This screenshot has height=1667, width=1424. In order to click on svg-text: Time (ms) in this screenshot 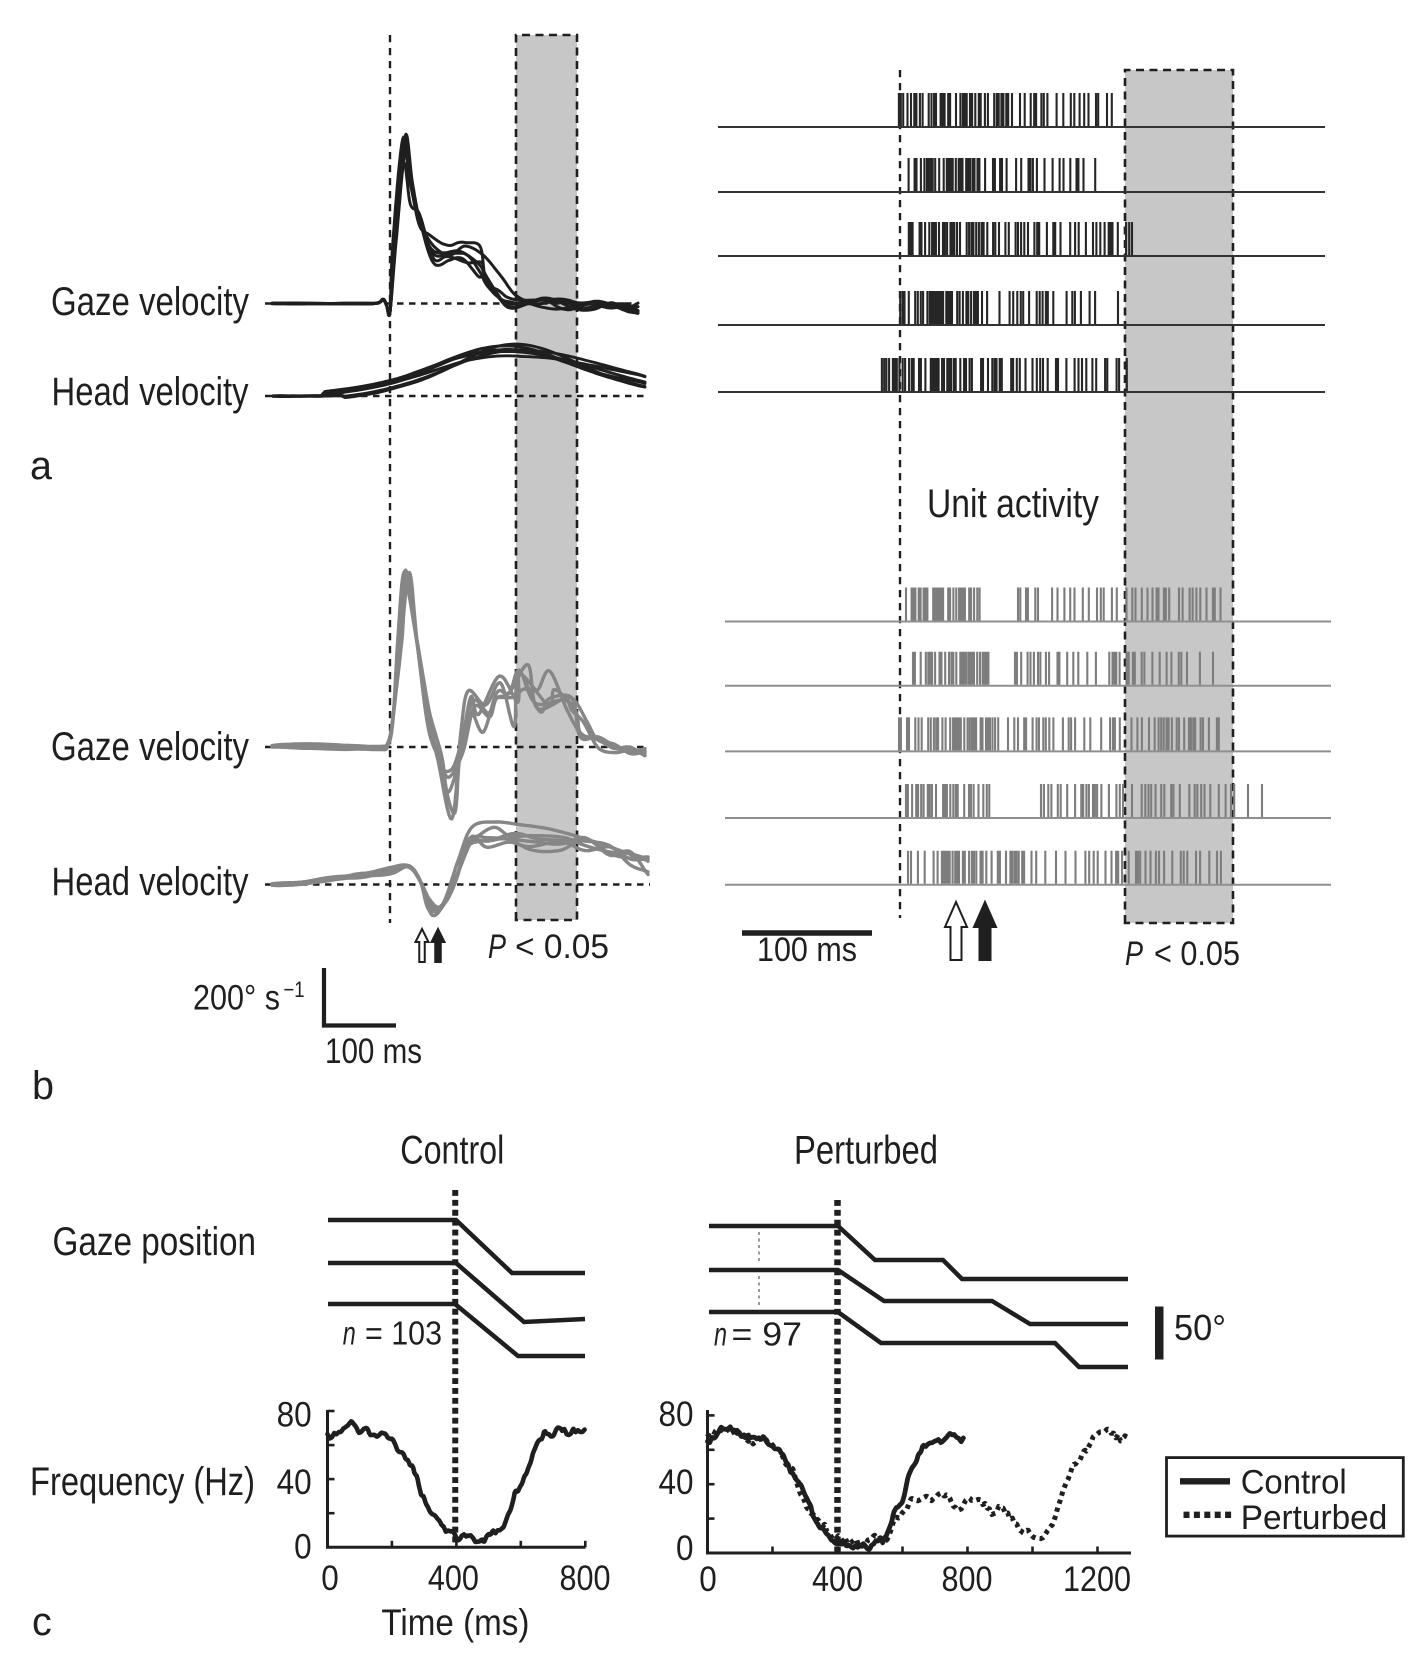, I will do `click(455, 1622)`.